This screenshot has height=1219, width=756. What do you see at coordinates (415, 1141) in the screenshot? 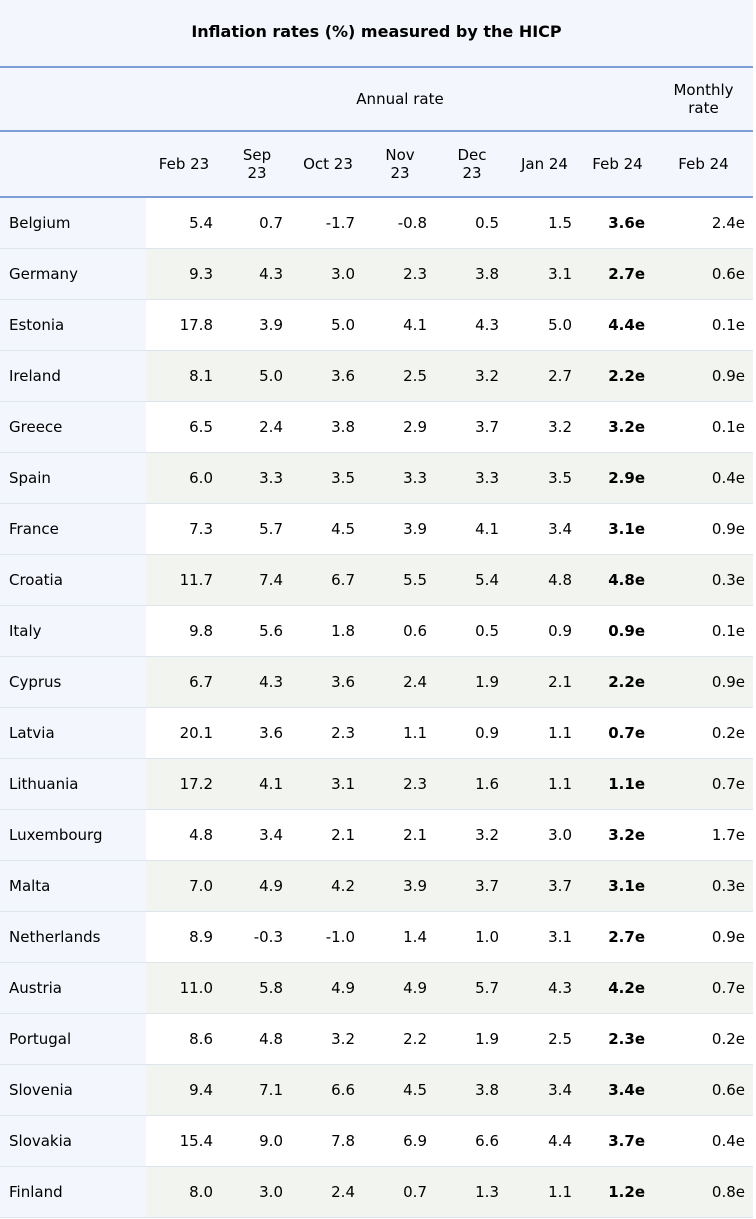
I see `value-cell: 6.9` at bounding box center [415, 1141].